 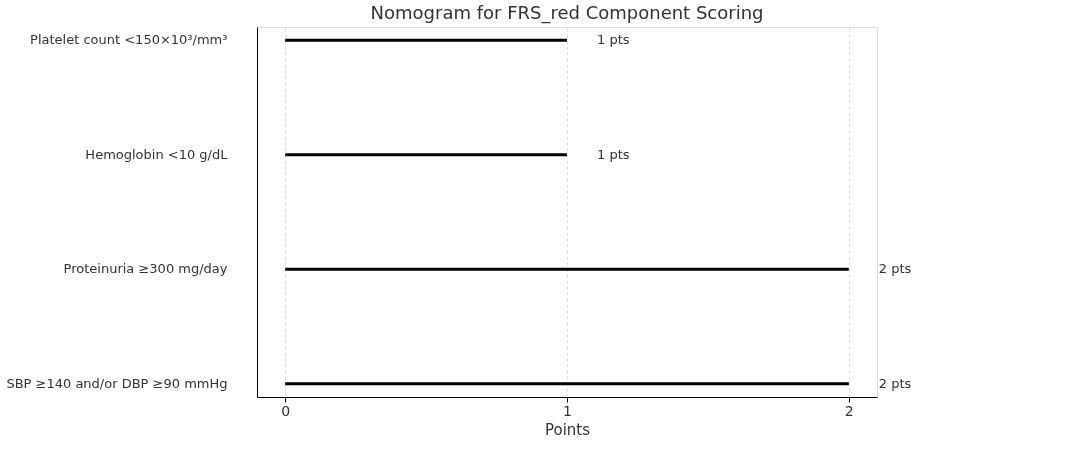 What do you see at coordinates (849, 410) in the screenshot?
I see `x-tick-label: 2` at bounding box center [849, 410].